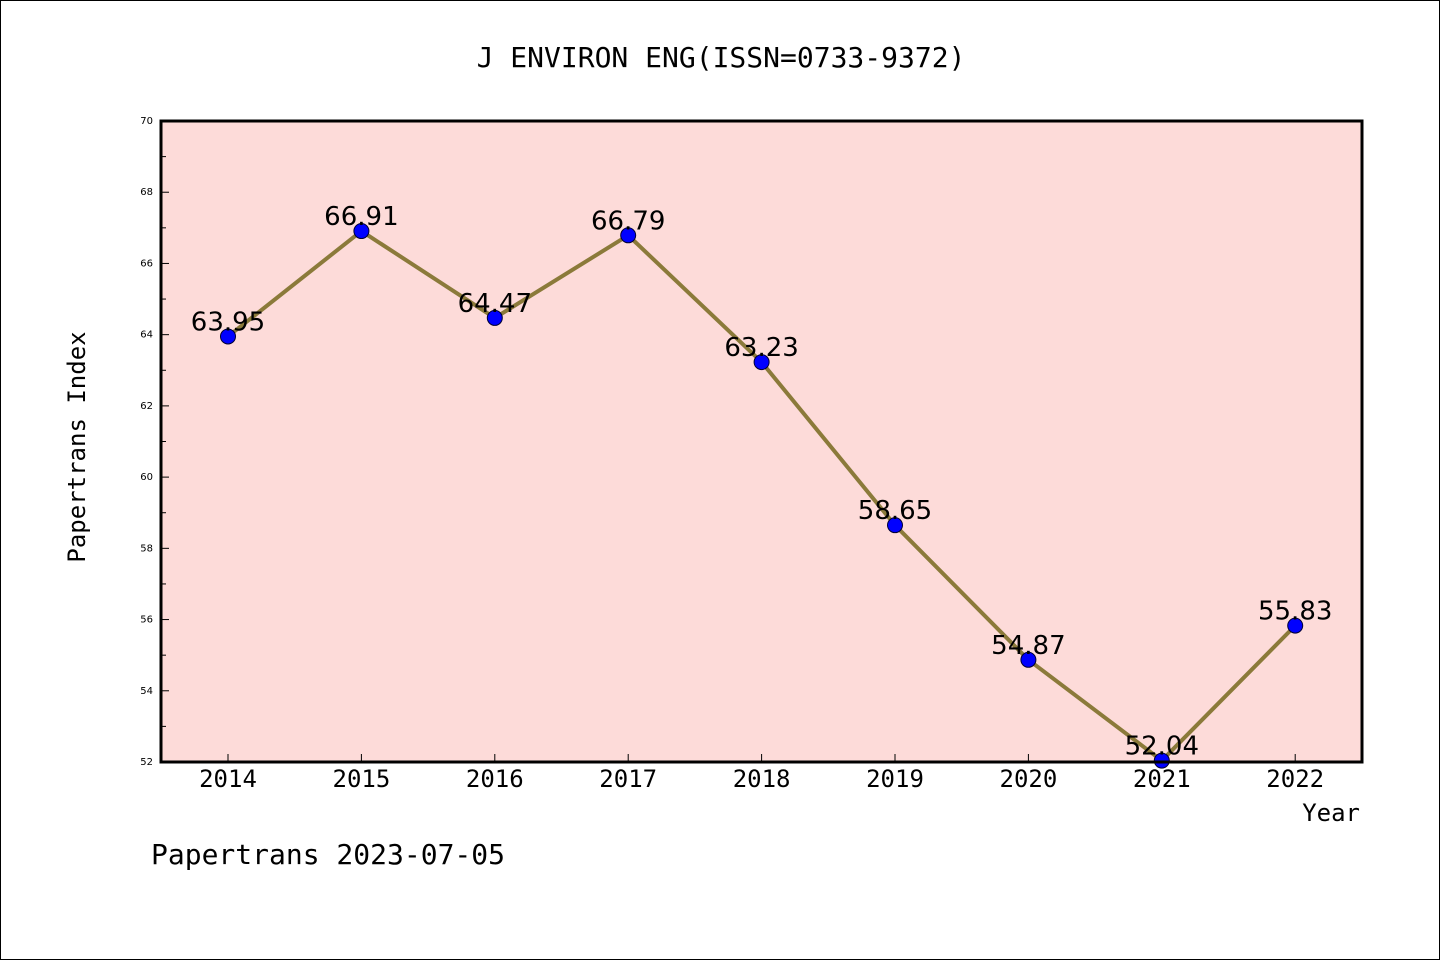 The width and height of the screenshot is (1440, 961). I want to click on x-tick-label: 2015, so click(362, 779).